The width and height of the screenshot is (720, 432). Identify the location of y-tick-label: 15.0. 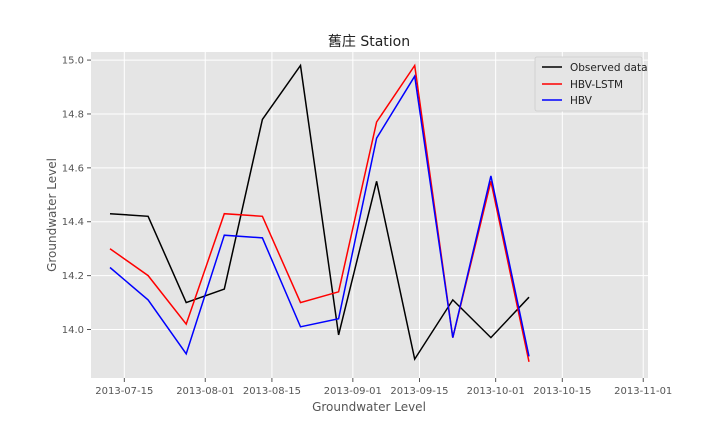
(73, 61).